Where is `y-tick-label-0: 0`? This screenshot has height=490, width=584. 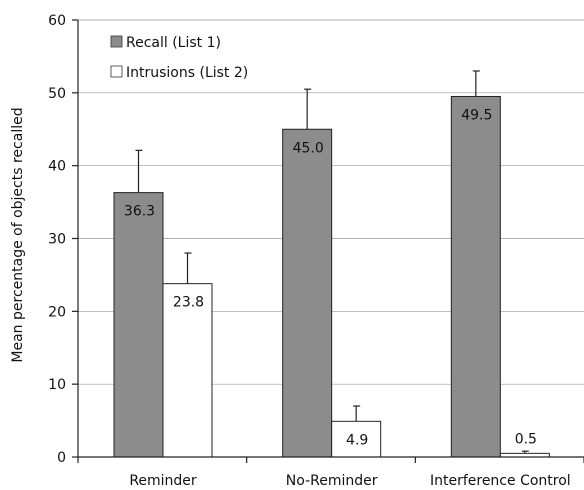
y-tick-label-0: 0 is located at coordinates (61, 458).